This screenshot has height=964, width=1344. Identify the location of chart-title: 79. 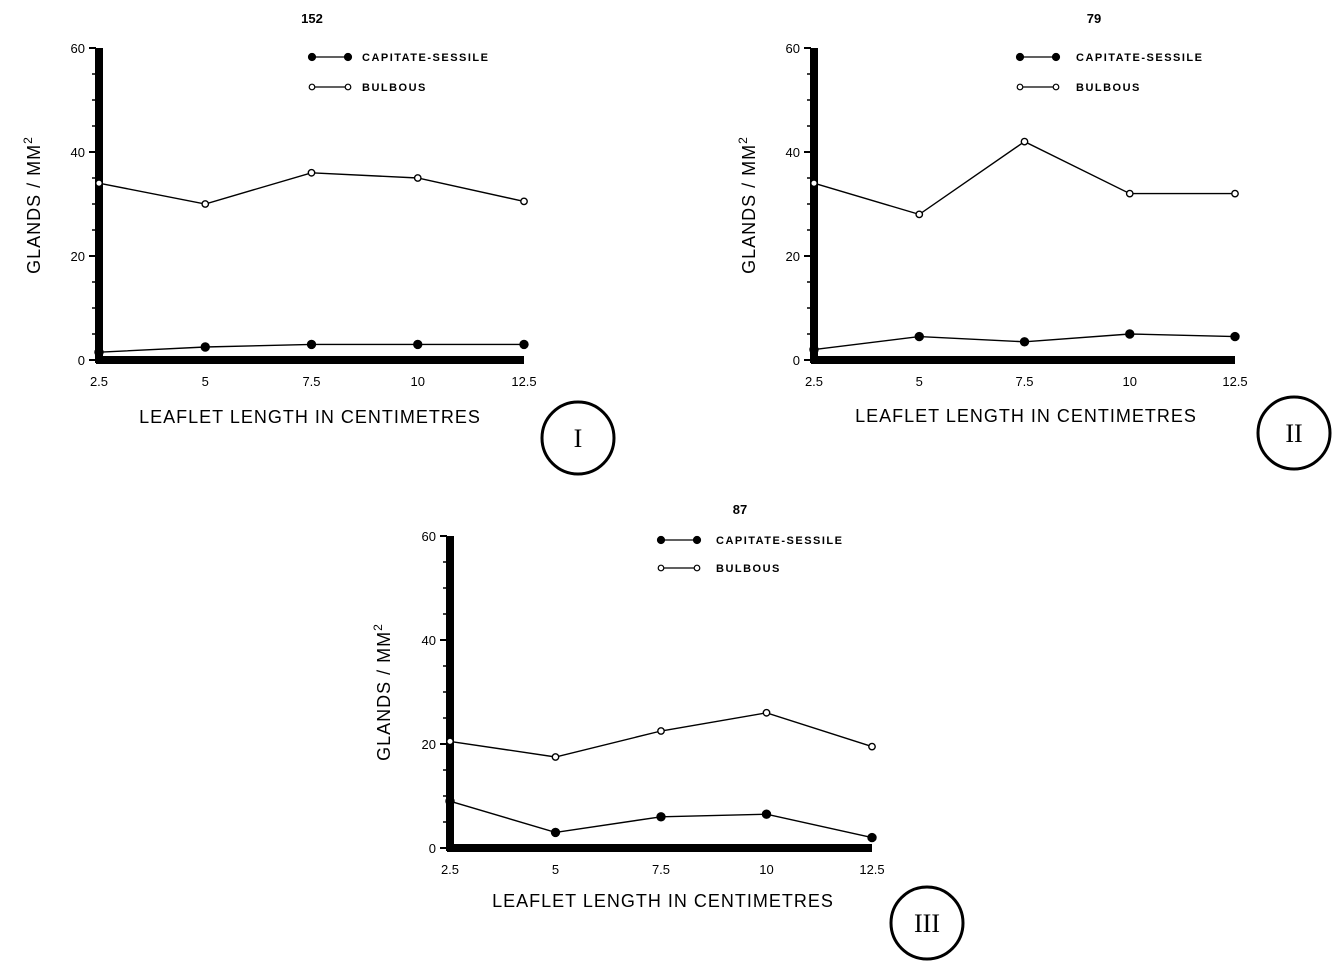
(1094, 18).